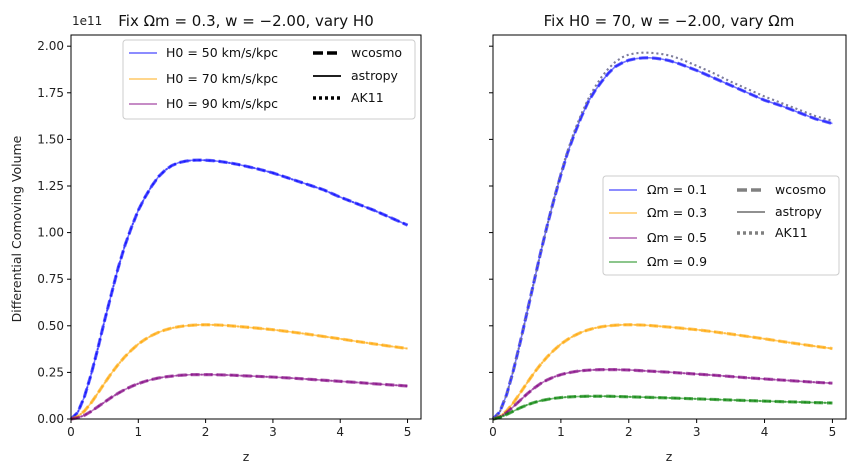 This screenshot has height=472, width=855. I want to click on legend-label-h0-90: H0 = 90 km/s/kpc, so click(222, 103).